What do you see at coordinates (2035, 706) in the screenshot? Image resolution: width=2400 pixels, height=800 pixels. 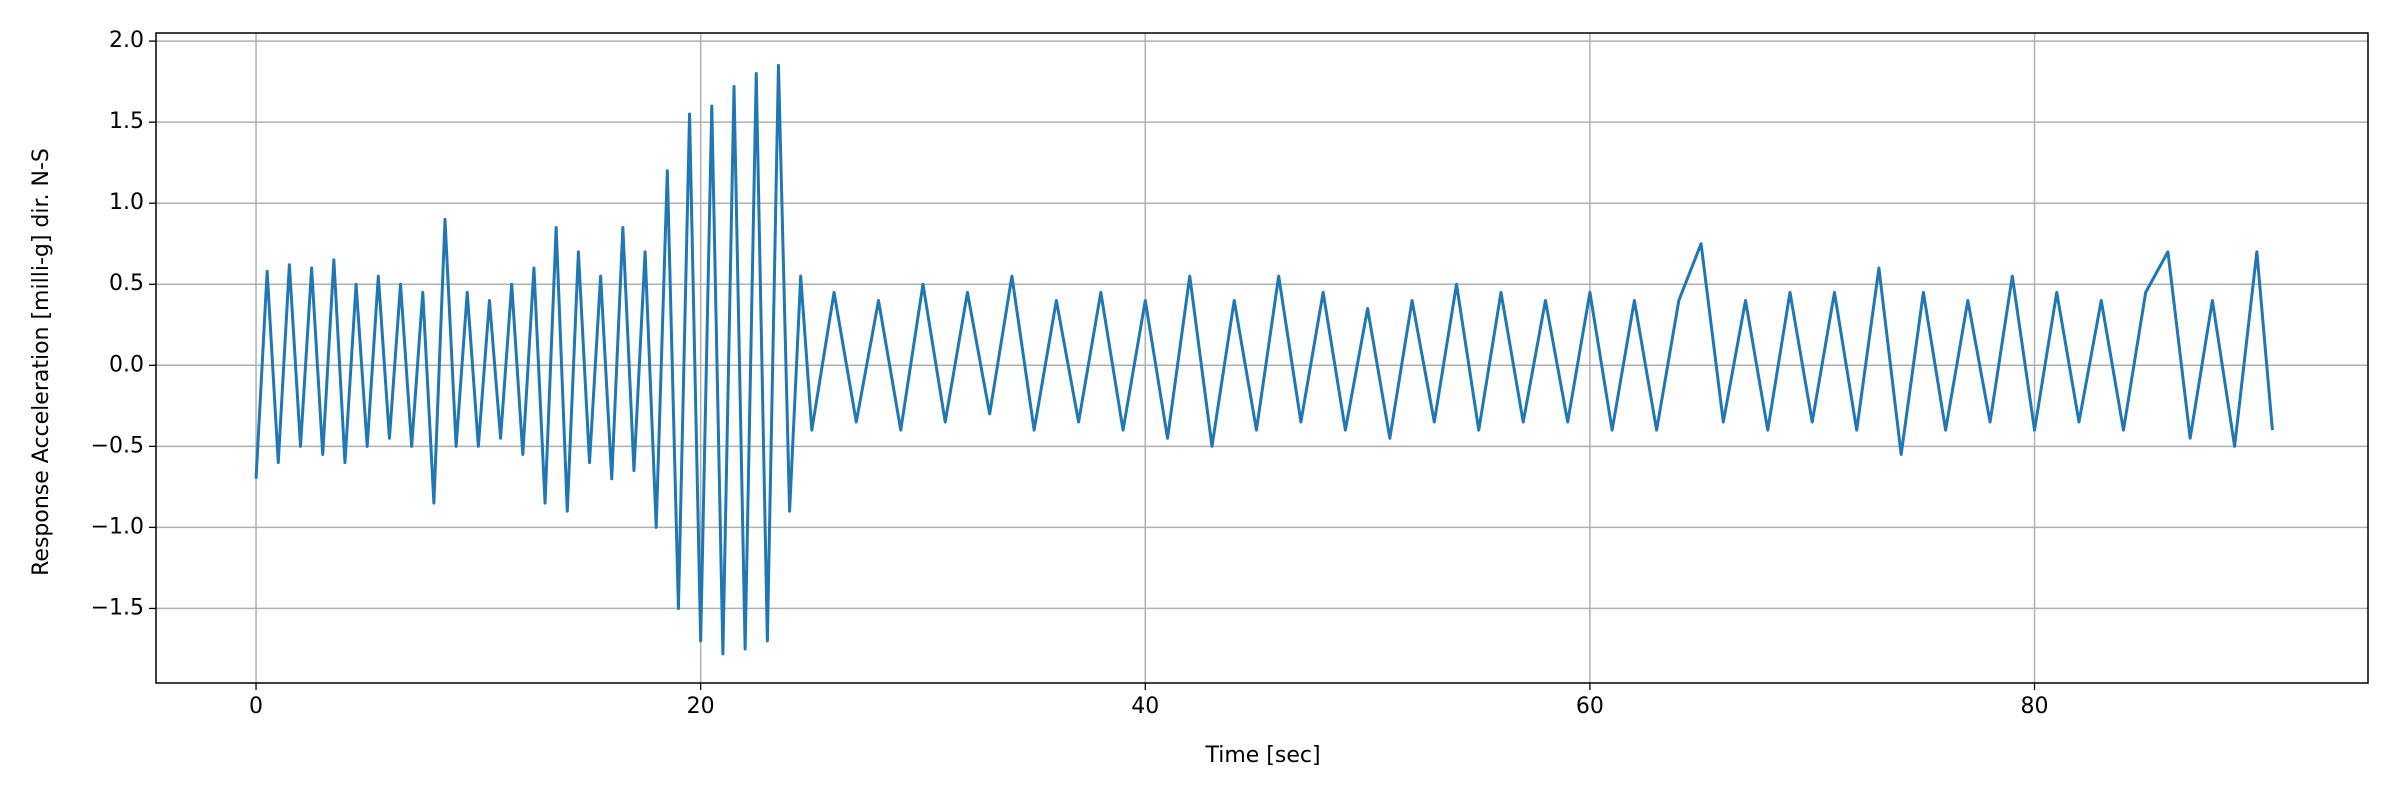 I see `x-tick-label: 80` at bounding box center [2035, 706].